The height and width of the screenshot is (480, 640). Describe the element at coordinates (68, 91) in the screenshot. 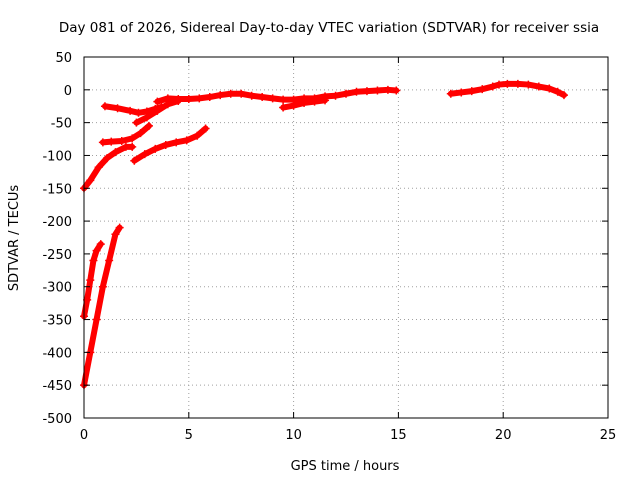

I see `y-tick-label: 0` at that location.